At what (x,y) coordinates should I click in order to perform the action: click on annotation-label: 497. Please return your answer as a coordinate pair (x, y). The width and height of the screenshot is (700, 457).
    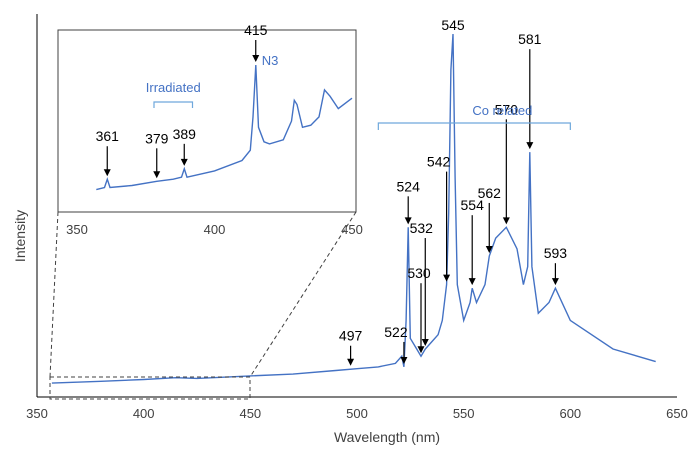
    Looking at the image, I should click on (351, 336).